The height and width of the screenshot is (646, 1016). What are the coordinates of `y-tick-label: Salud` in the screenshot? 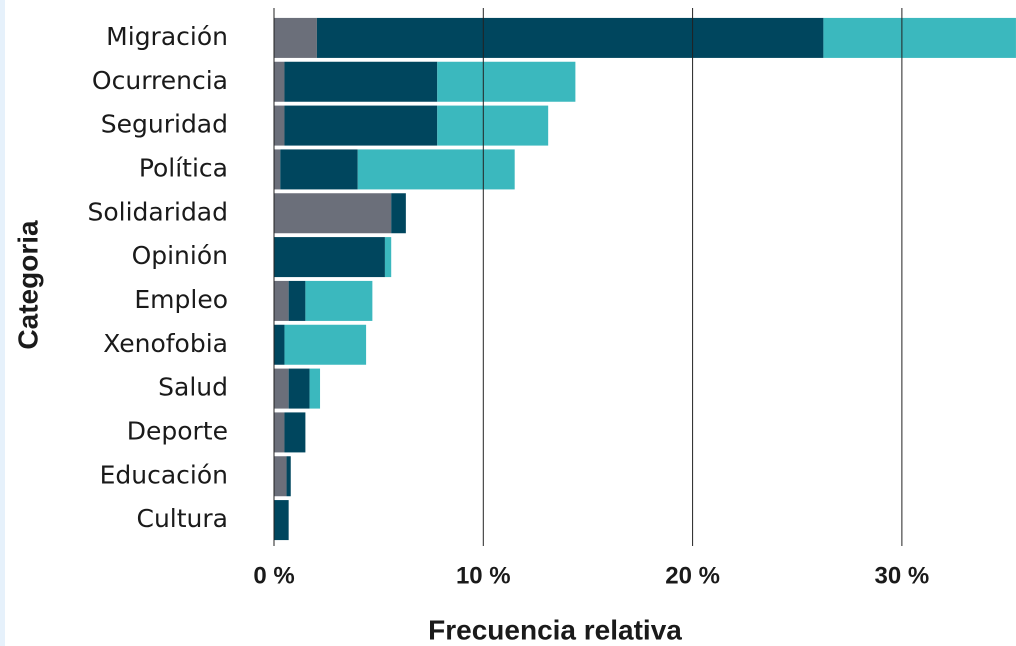 It's located at (193, 387).